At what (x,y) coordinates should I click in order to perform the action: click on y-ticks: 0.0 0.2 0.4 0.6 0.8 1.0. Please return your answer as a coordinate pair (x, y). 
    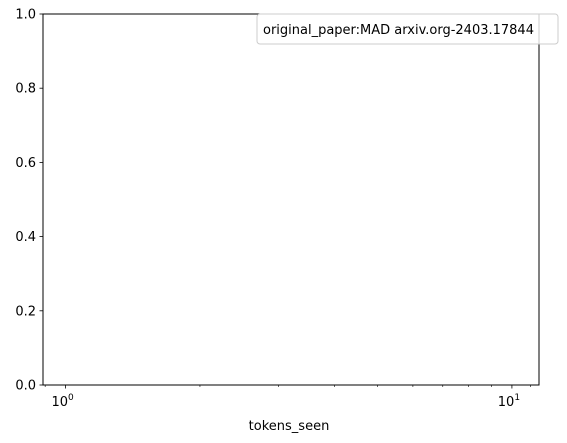
    Looking at the image, I should click on (29, 201).